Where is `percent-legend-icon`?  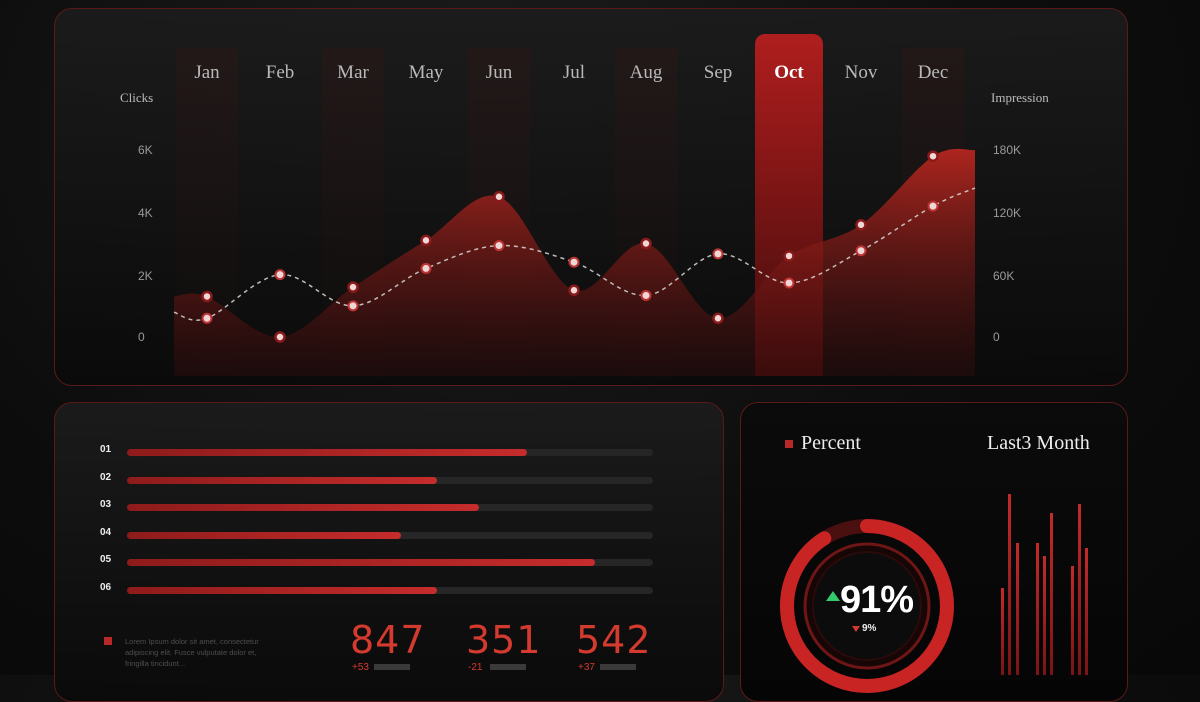
percent-legend-icon is located at coordinates (789, 444).